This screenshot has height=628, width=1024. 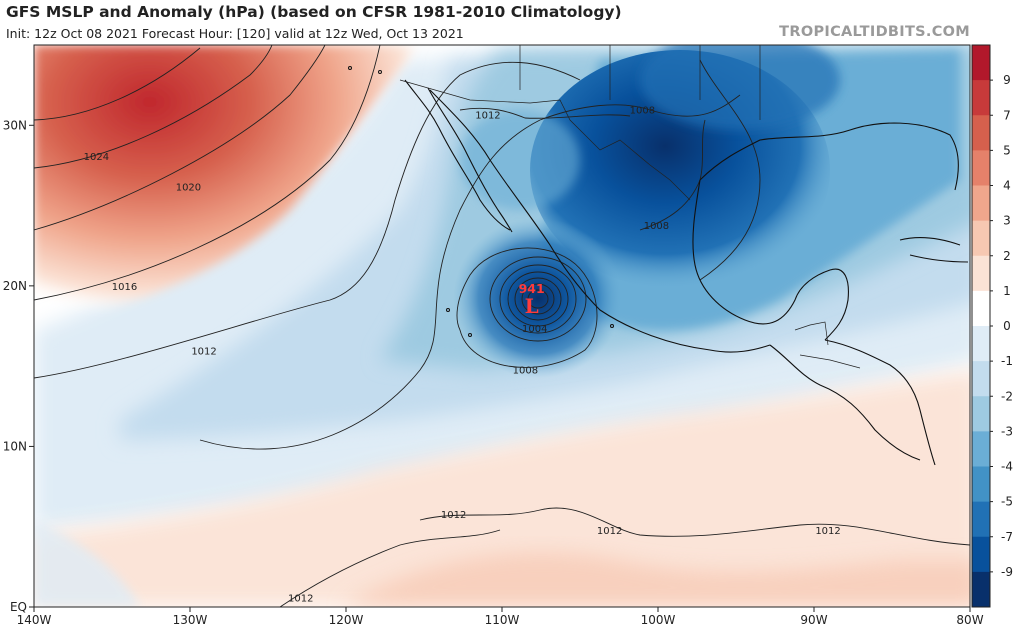 What do you see at coordinates (15, 286) in the screenshot?
I see `lat-tick-label: 20N` at bounding box center [15, 286].